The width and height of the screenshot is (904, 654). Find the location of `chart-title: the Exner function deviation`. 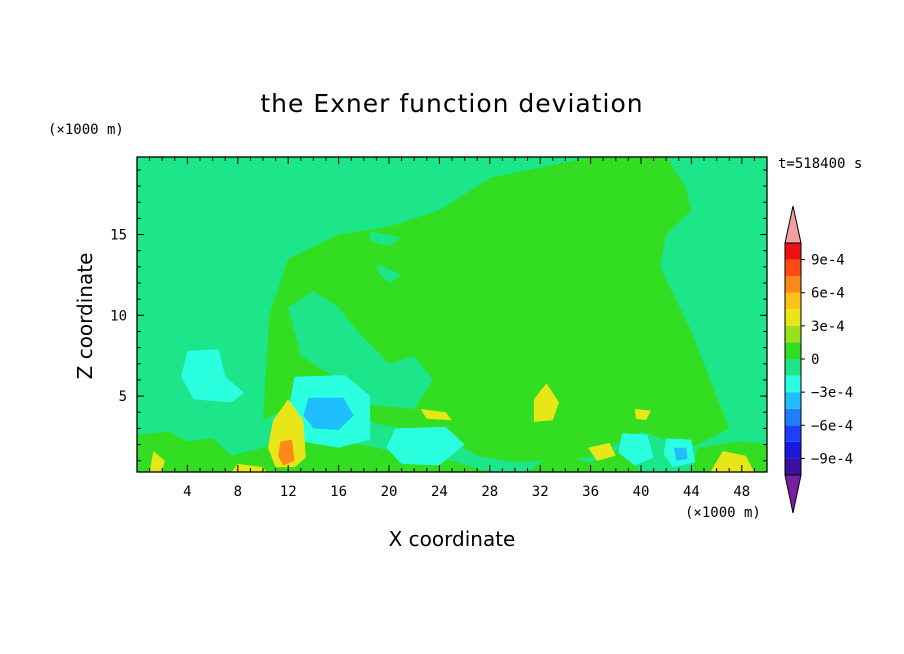

chart-title: the Exner function deviation is located at coordinates (451, 103).